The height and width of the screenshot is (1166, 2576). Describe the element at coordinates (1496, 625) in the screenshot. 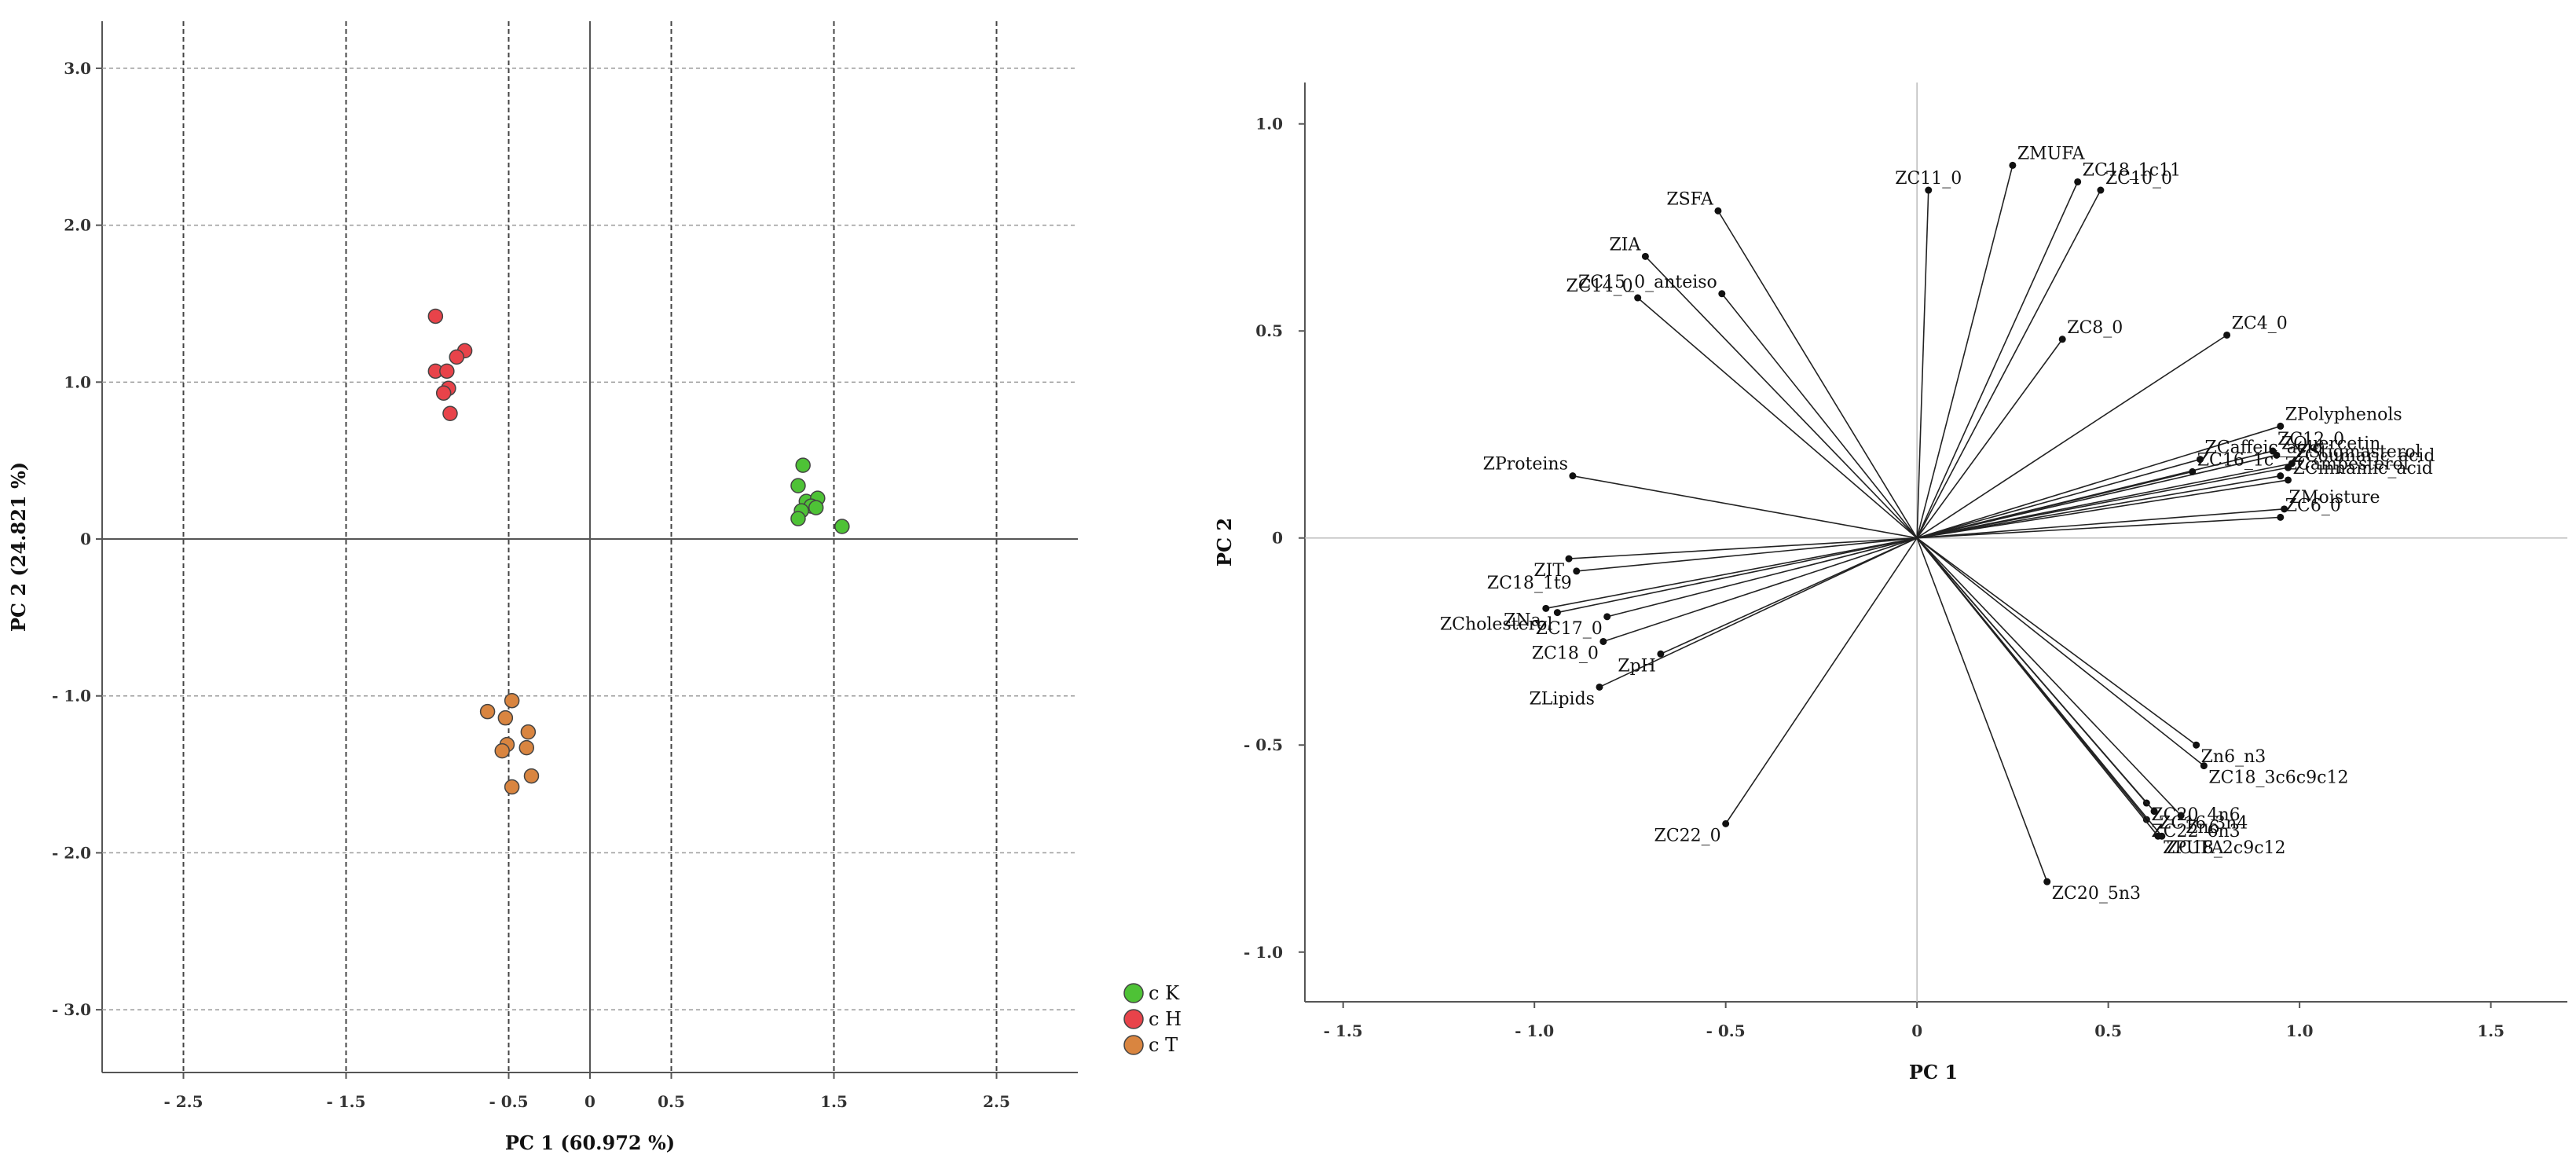

I see `loading-vector-label-zcholesterol: ZCholesterol` at that location.